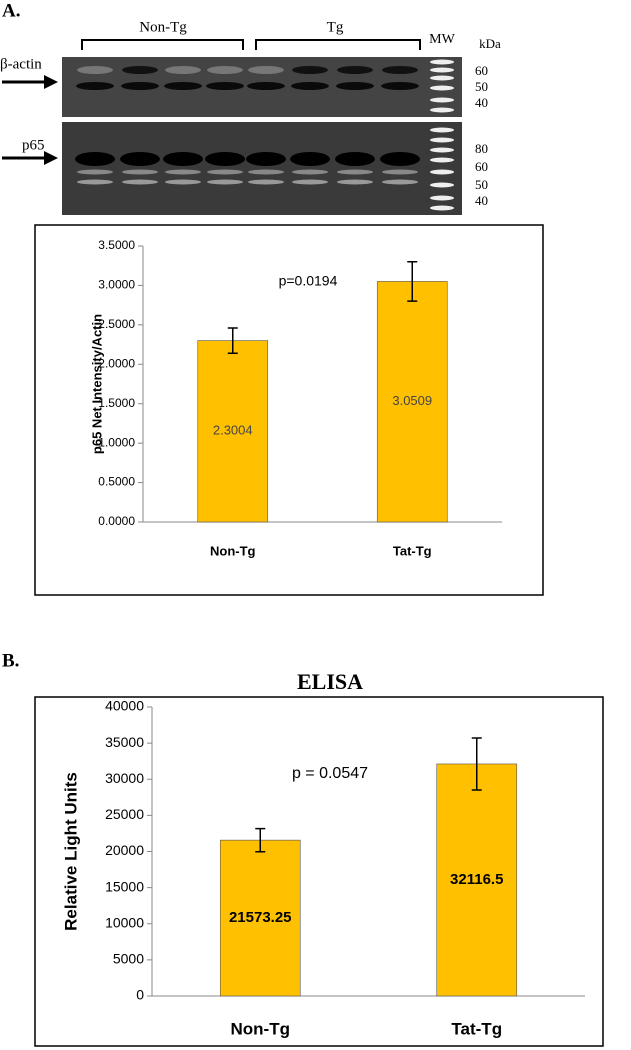  I want to click on y-tick-label: 1.0000, so click(116, 442).